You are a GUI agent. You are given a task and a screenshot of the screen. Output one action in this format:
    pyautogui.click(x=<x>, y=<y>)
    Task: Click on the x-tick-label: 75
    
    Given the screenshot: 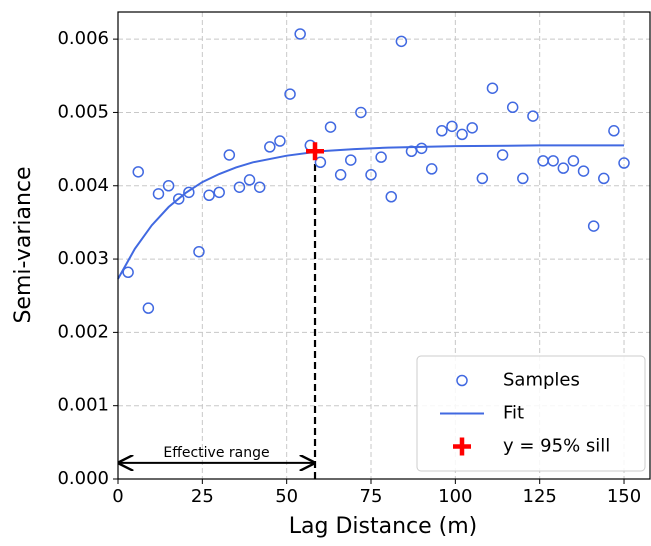 What is the action you would take?
    pyautogui.click(x=371, y=496)
    